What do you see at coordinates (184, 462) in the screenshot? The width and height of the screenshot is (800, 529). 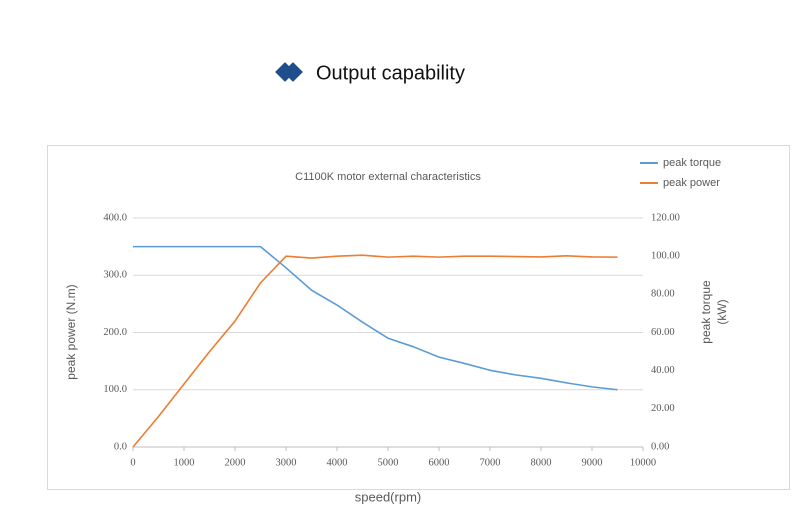 I see `x-tick-label: 1000` at bounding box center [184, 462].